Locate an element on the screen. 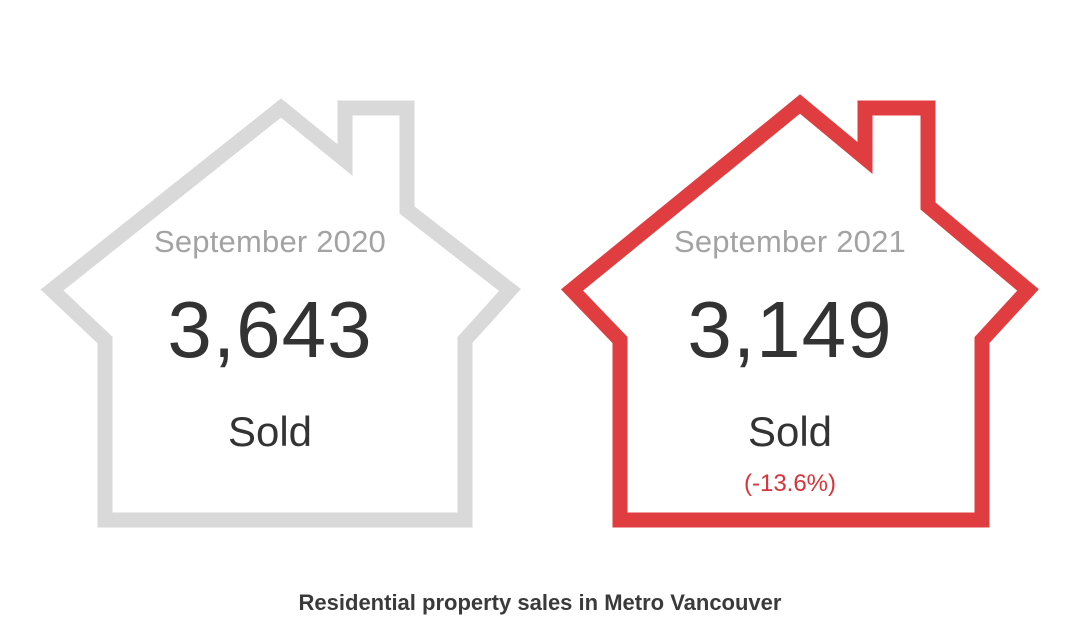 This screenshot has width=1080, height=643. period-label-previous: September 2020 is located at coordinates (269, 241).